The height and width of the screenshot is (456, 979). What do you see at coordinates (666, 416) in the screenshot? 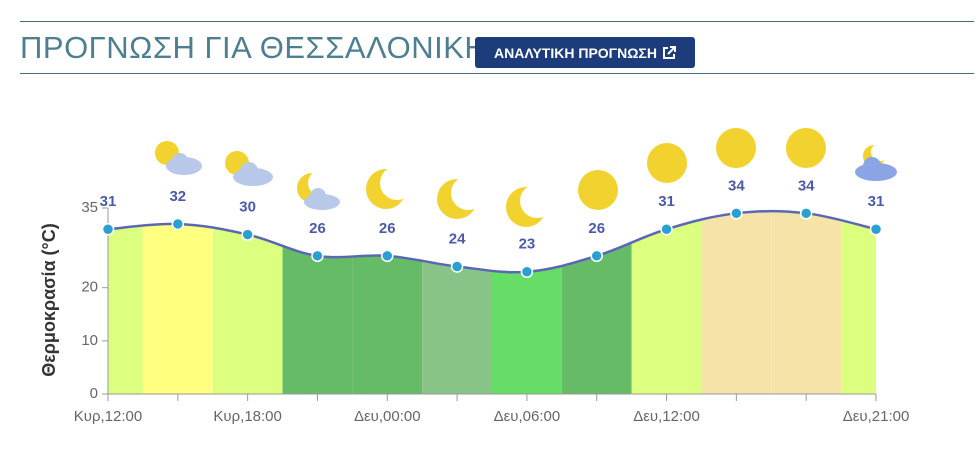
I see `x-tick-label: Δευ,12:00` at bounding box center [666, 416].